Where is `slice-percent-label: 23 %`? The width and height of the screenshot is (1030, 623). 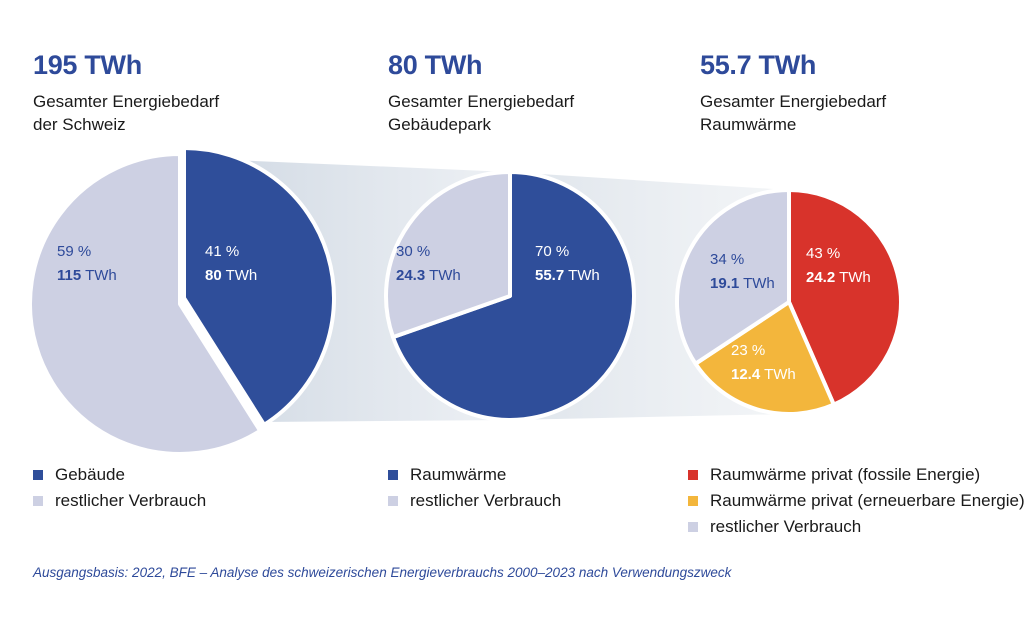 slice-percent-label: 23 % is located at coordinates (748, 350).